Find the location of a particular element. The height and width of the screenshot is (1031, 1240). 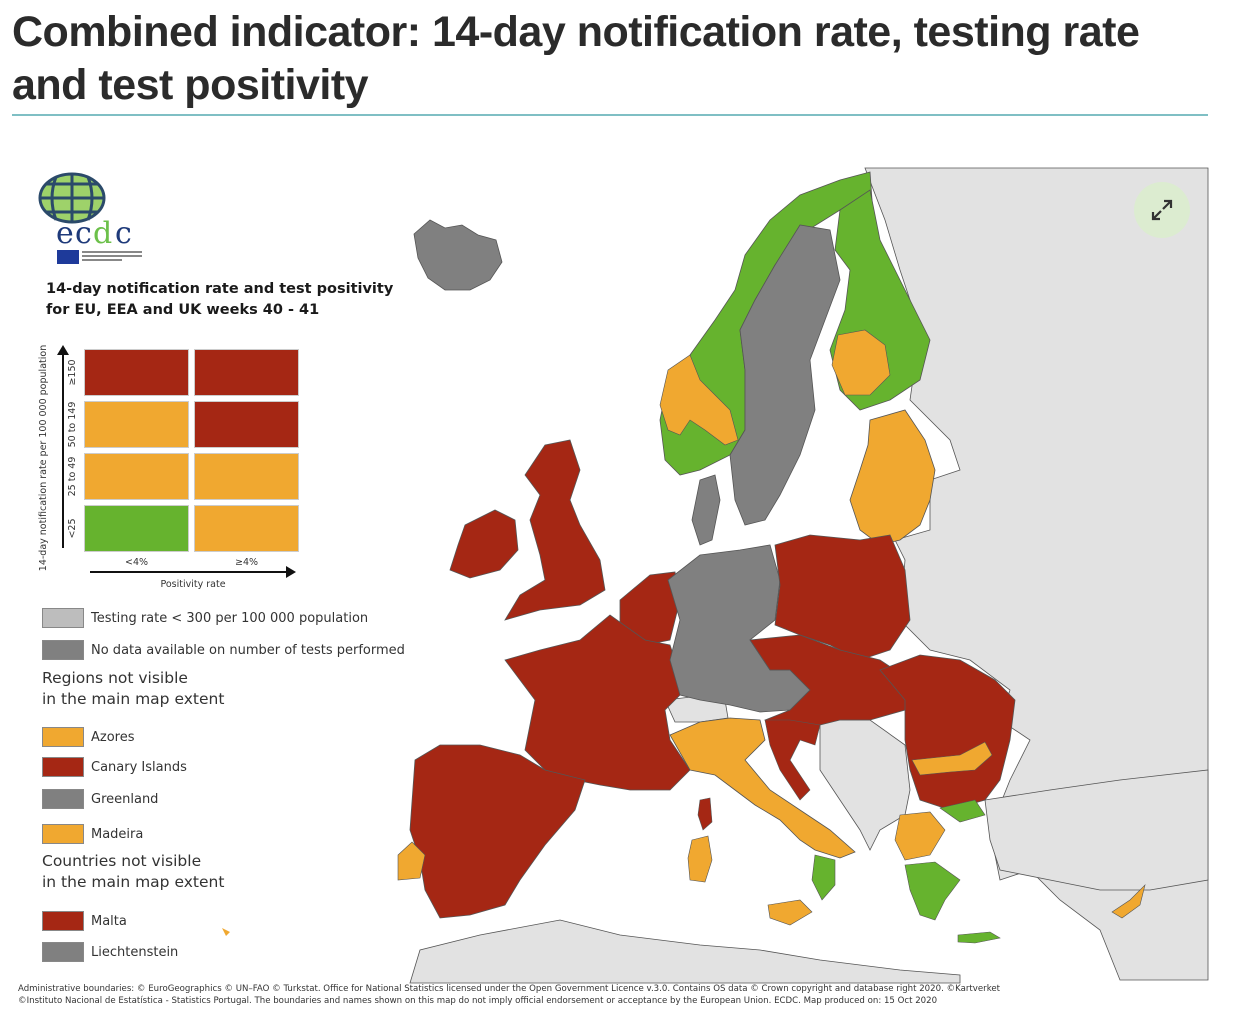

legend-item-canary-islands: Canary Islands is located at coordinates (114, 767).